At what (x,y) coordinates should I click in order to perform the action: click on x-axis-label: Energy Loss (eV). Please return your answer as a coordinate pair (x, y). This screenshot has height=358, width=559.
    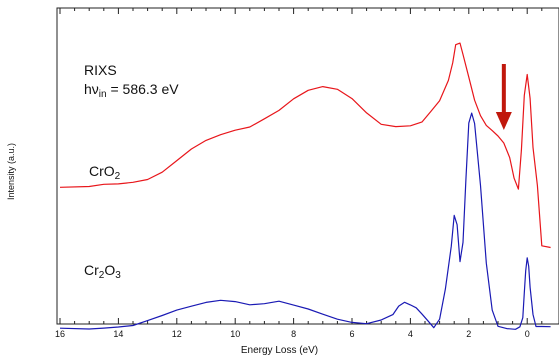
    Looking at the image, I should click on (279, 350).